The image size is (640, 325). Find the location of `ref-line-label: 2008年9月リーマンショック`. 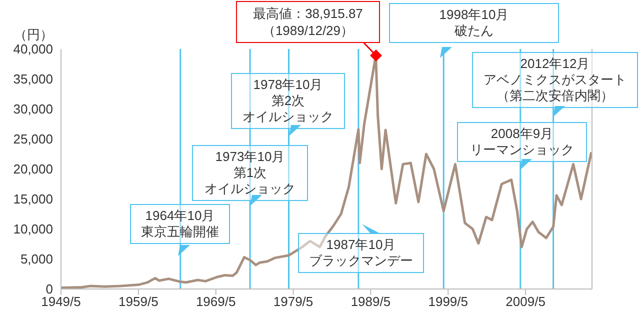

ref-line-label: 2008年9月リーマンショック is located at coordinates (522, 142).